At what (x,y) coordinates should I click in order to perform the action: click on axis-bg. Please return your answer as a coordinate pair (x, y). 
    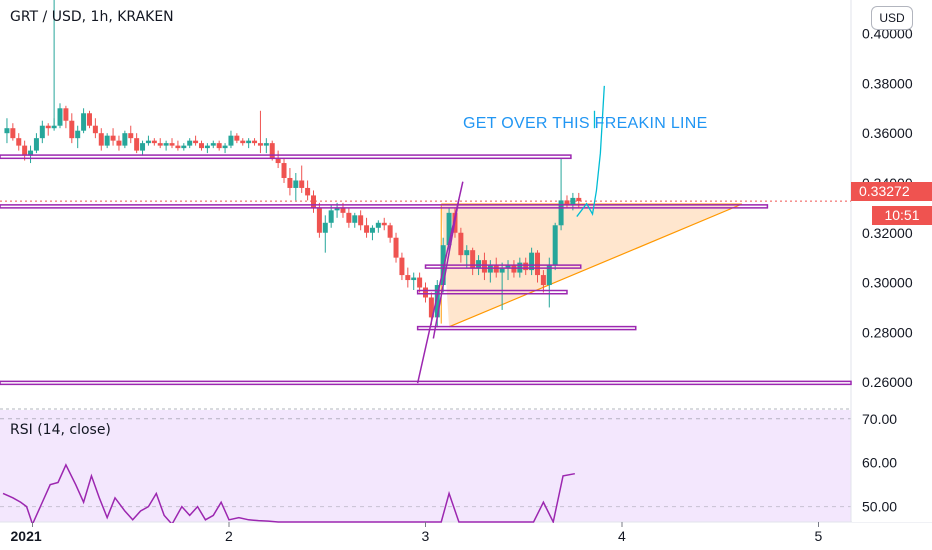
    Looking at the image, I should click on (892, 261).